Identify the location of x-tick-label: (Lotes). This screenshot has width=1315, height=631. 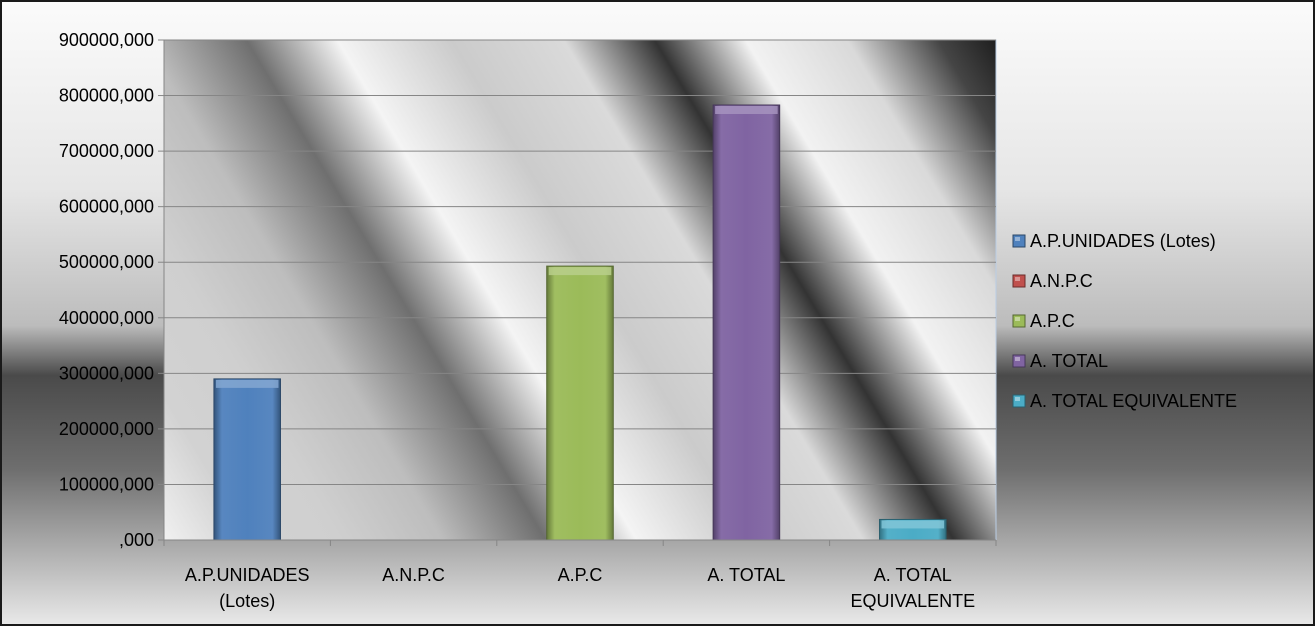
(247, 601).